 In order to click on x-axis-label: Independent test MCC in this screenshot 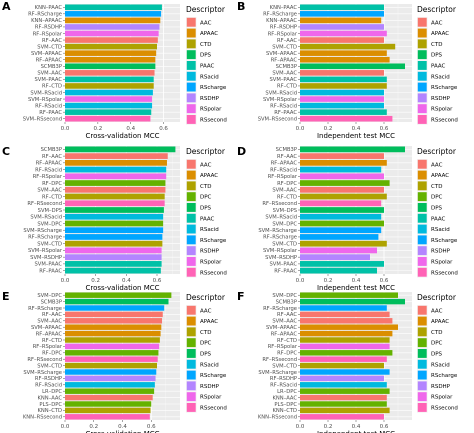, I will do `click(356, 288)`.